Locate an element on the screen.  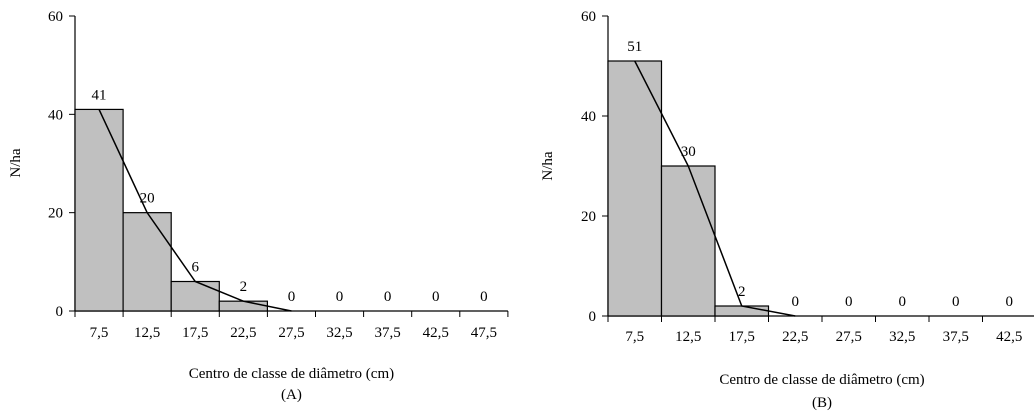
chart-a-x-tick-label: 27,5 is located at coordinates (291, 333).